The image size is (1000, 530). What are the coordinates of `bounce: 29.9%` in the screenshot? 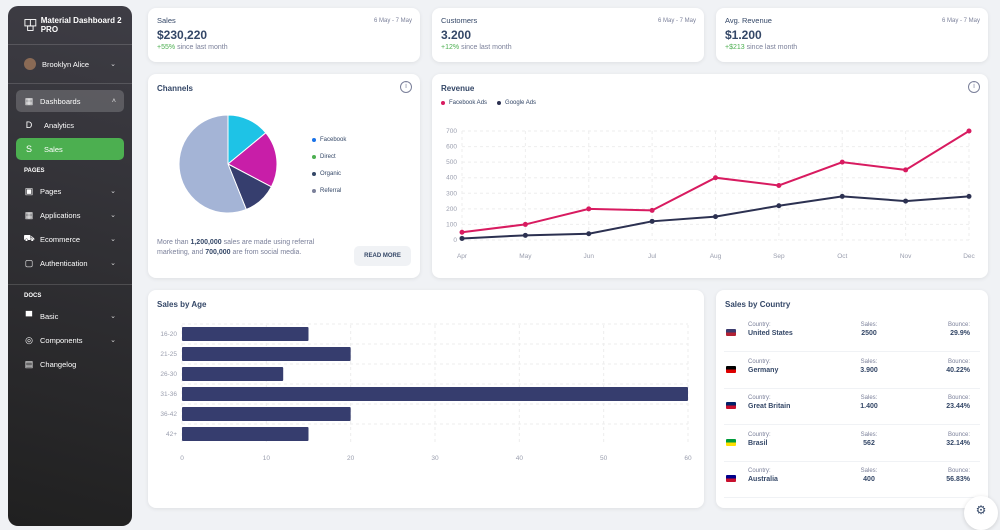 It's located at (960, 333).